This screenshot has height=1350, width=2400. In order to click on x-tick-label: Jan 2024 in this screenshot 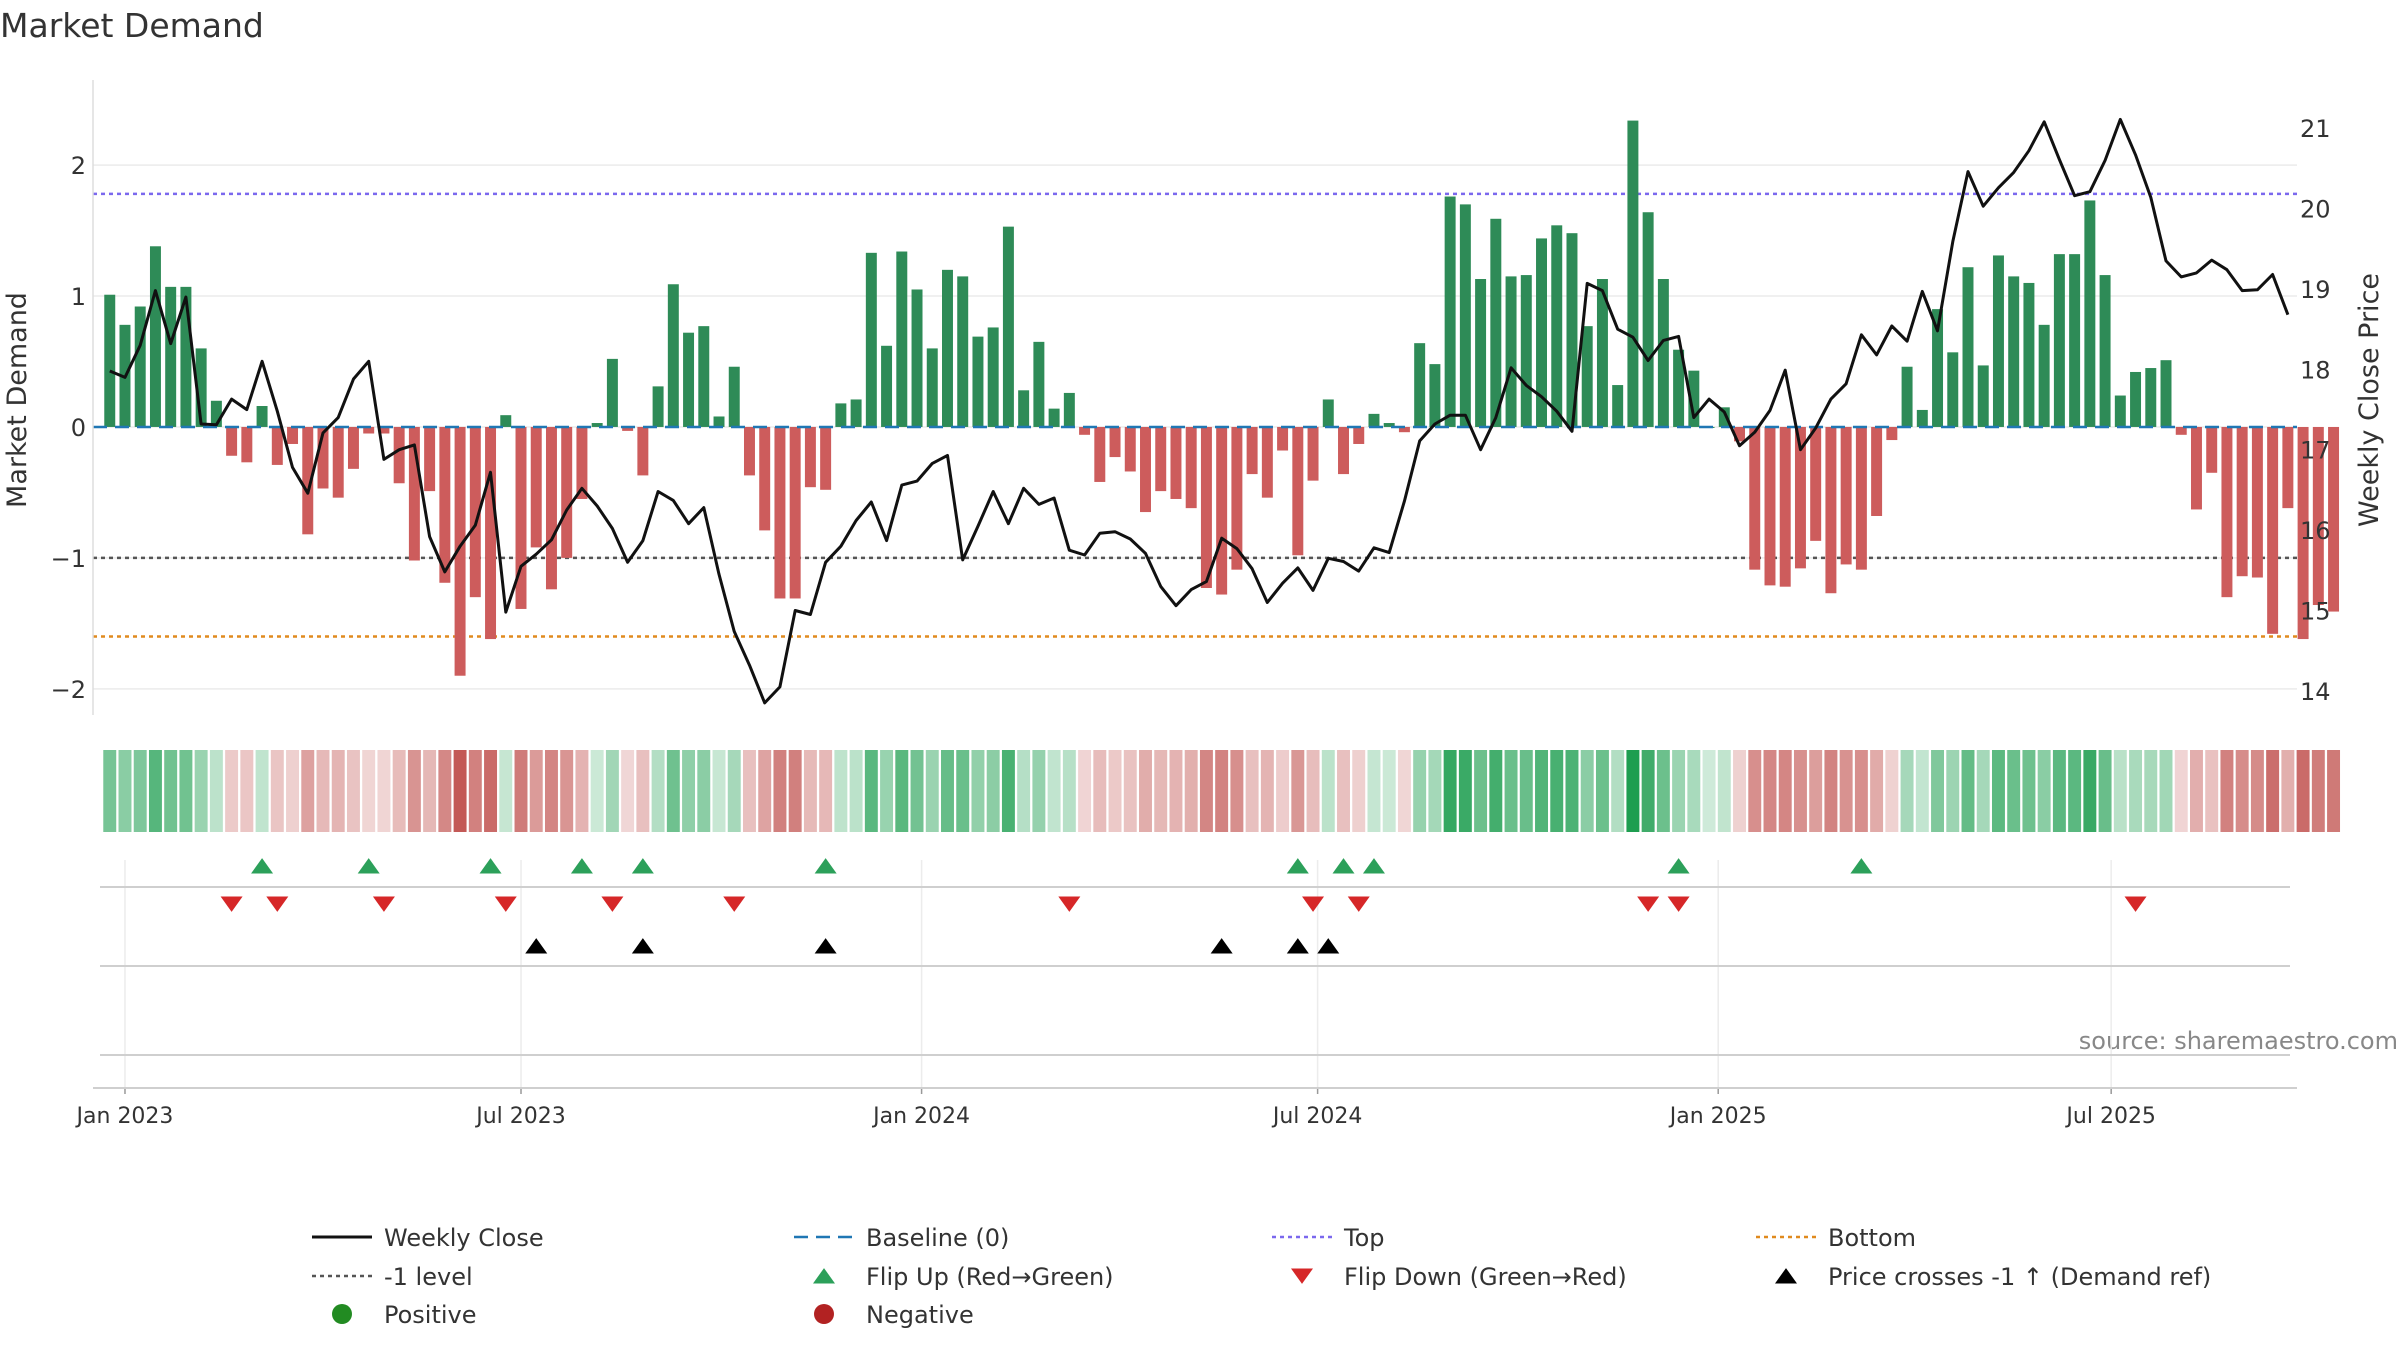, I will do `click(920, 1116)`.